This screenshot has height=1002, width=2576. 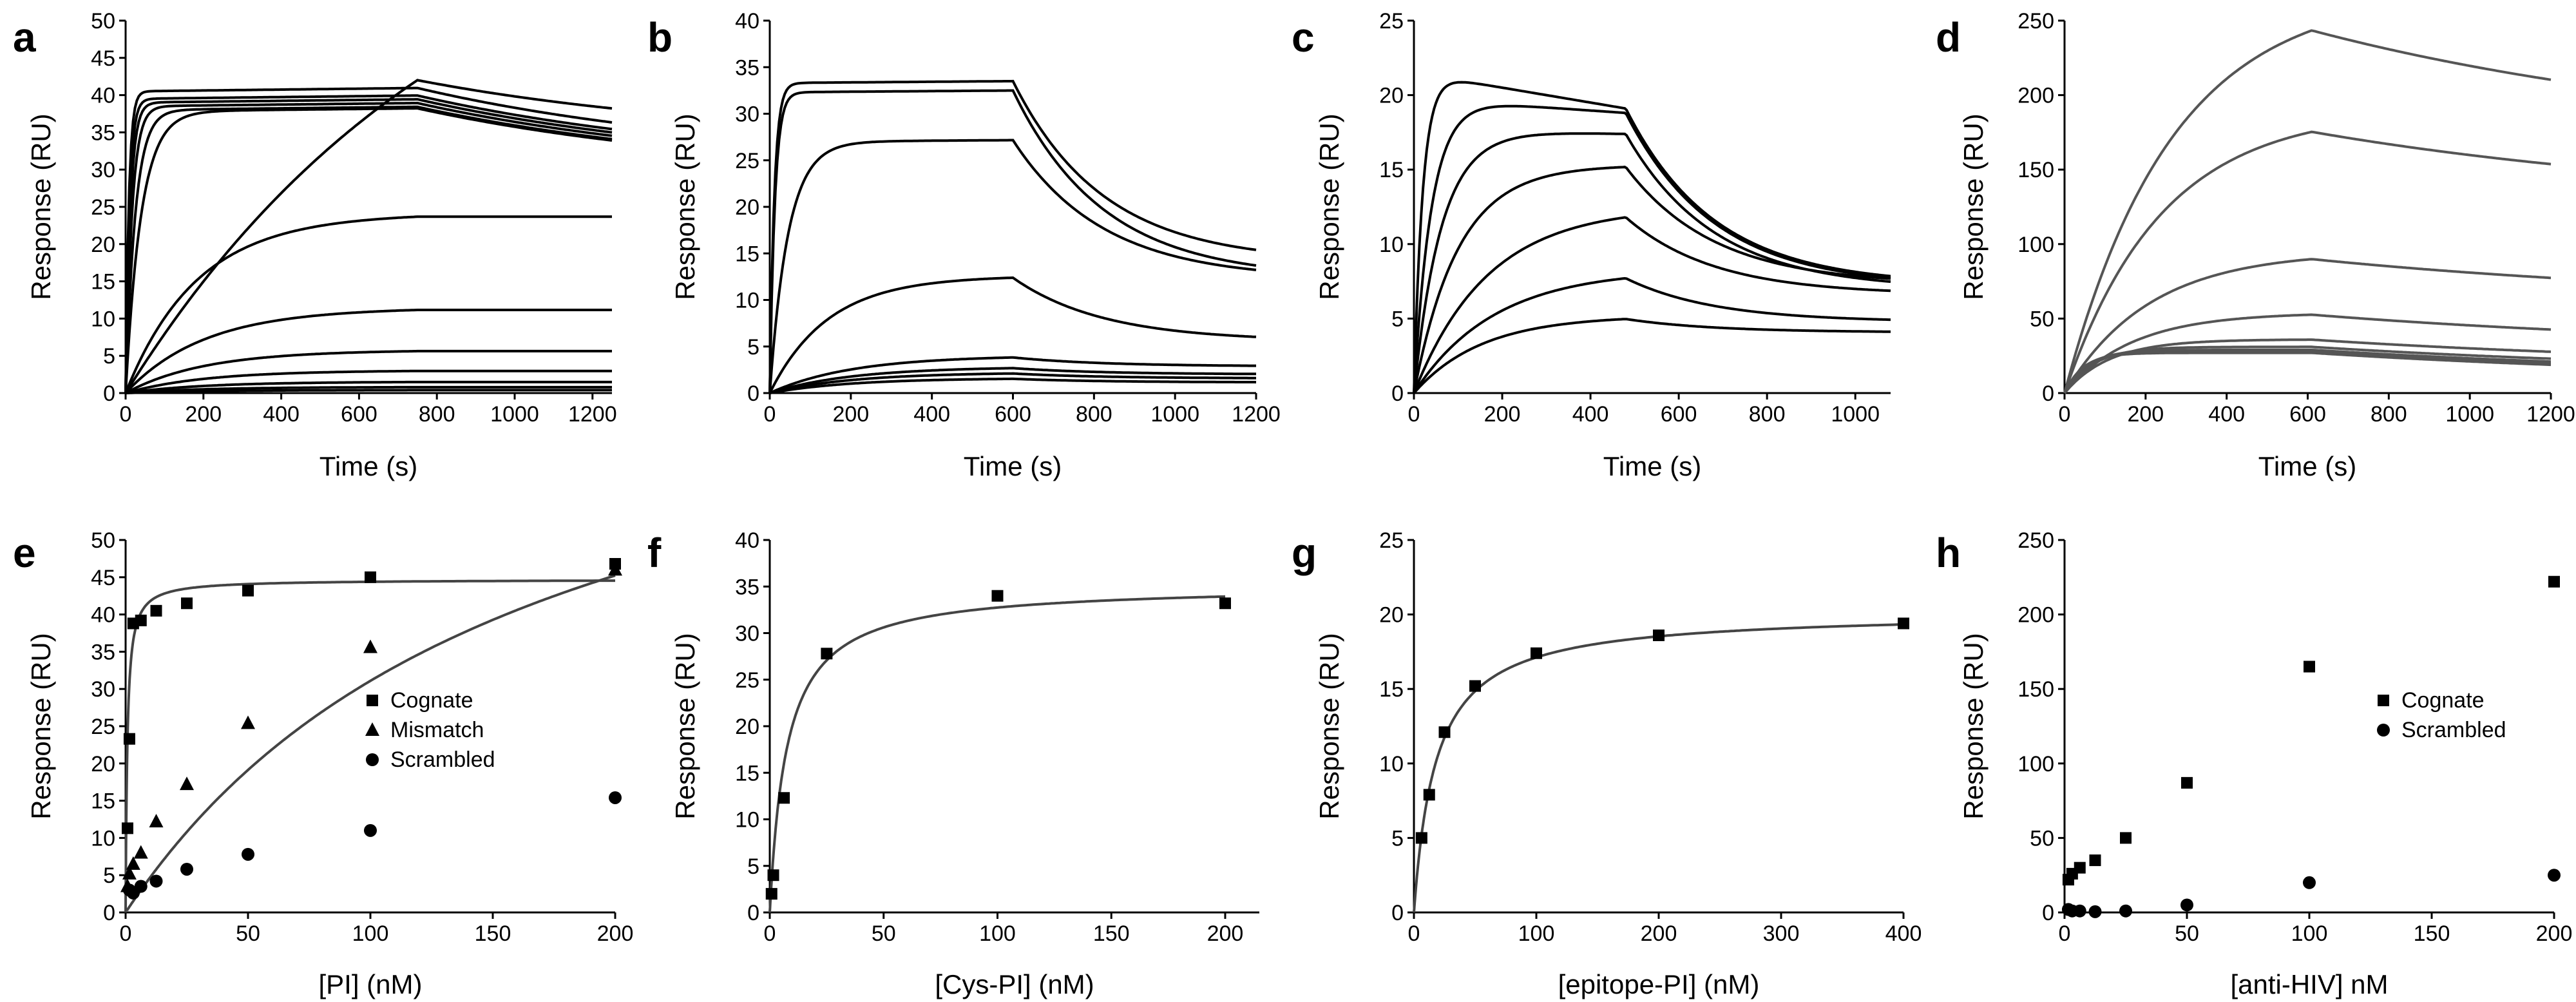 I want to click on x-tick-label: 1000, so click(x=514, y=415).